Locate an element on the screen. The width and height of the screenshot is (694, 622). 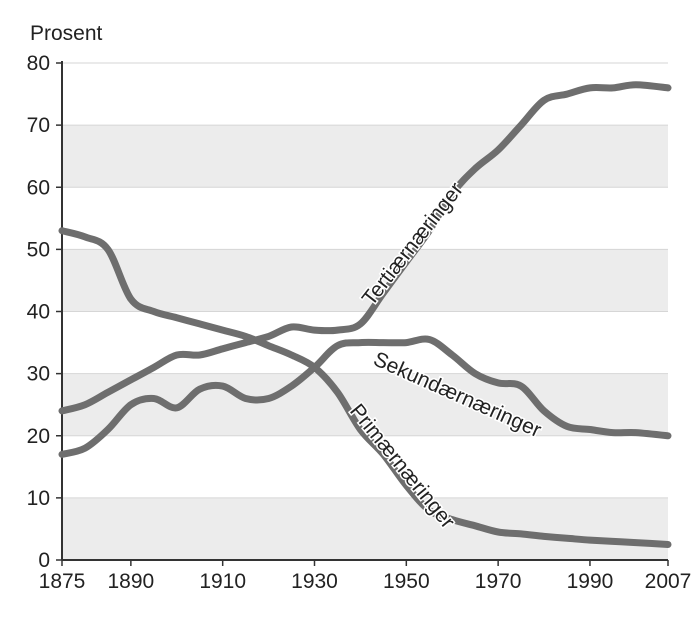
y-axis-title: Prosent is located at coordinates (66, 33).